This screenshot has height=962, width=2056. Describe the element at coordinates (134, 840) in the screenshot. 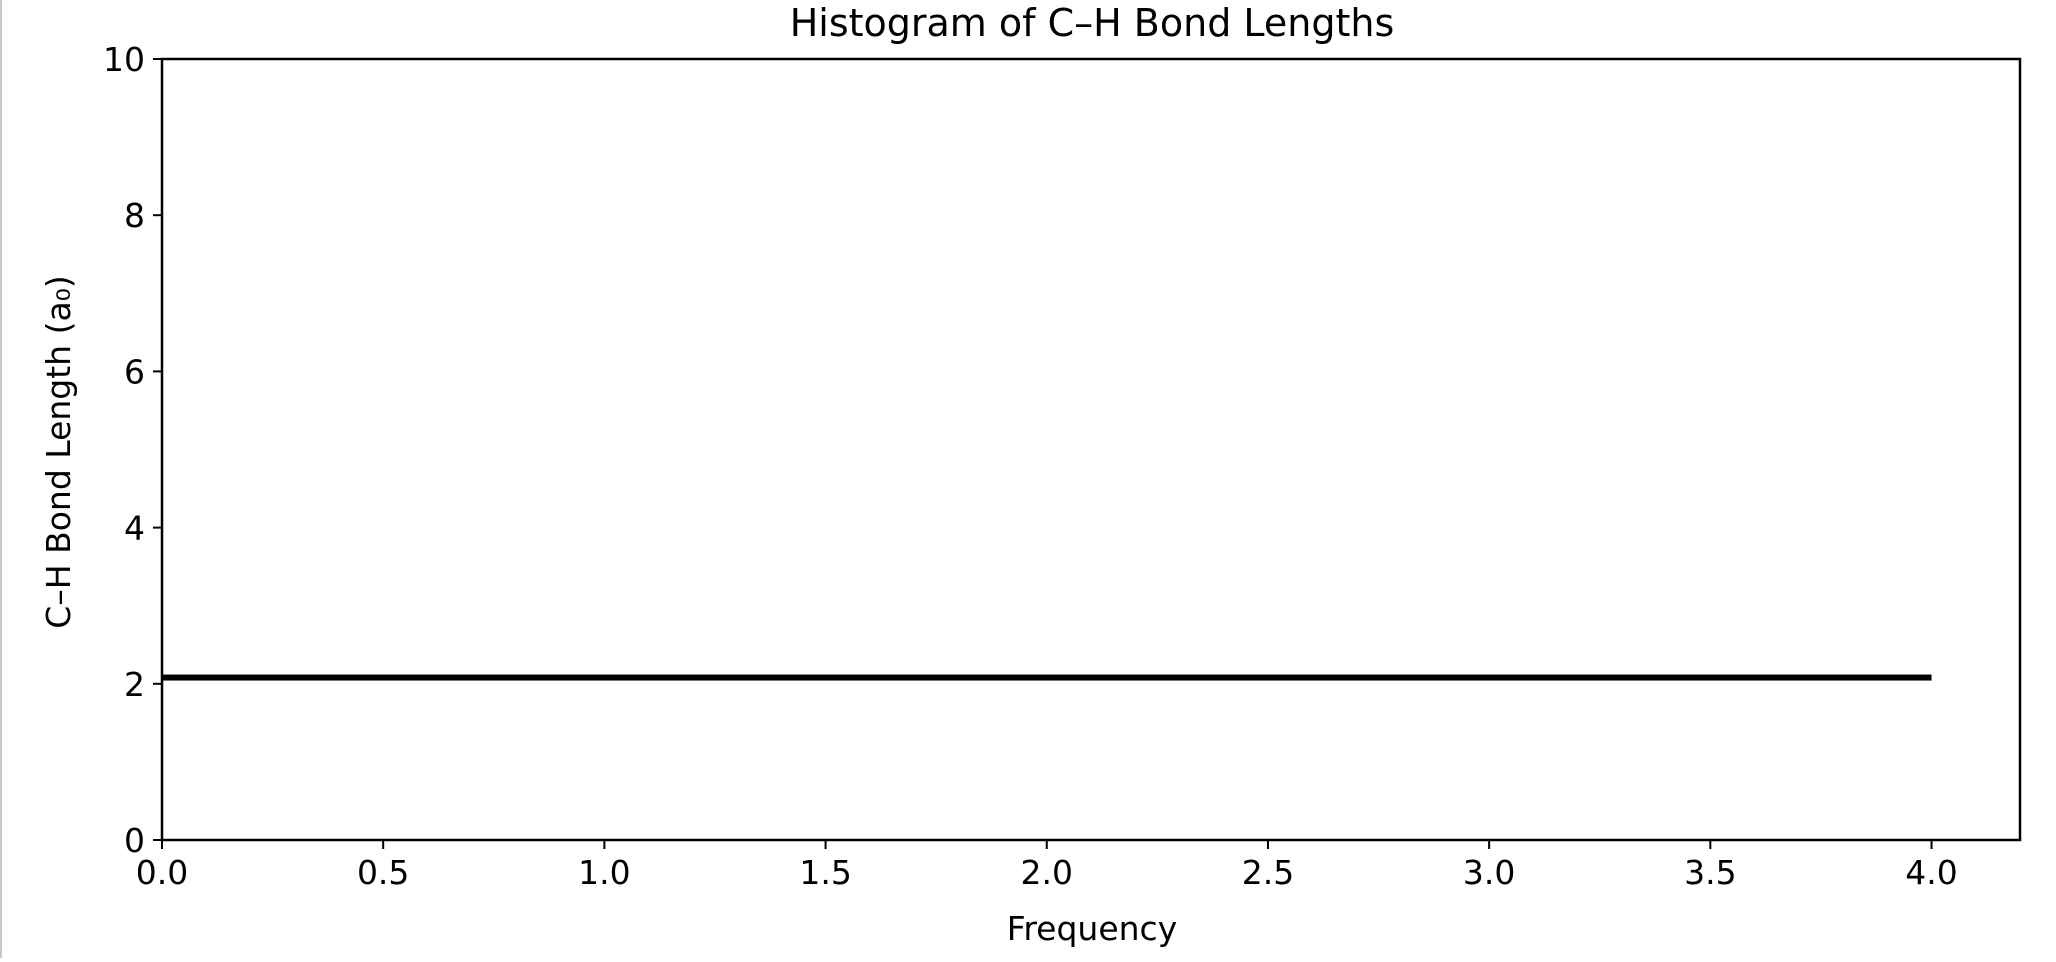

I see `y-tick-label: 0` at that location.